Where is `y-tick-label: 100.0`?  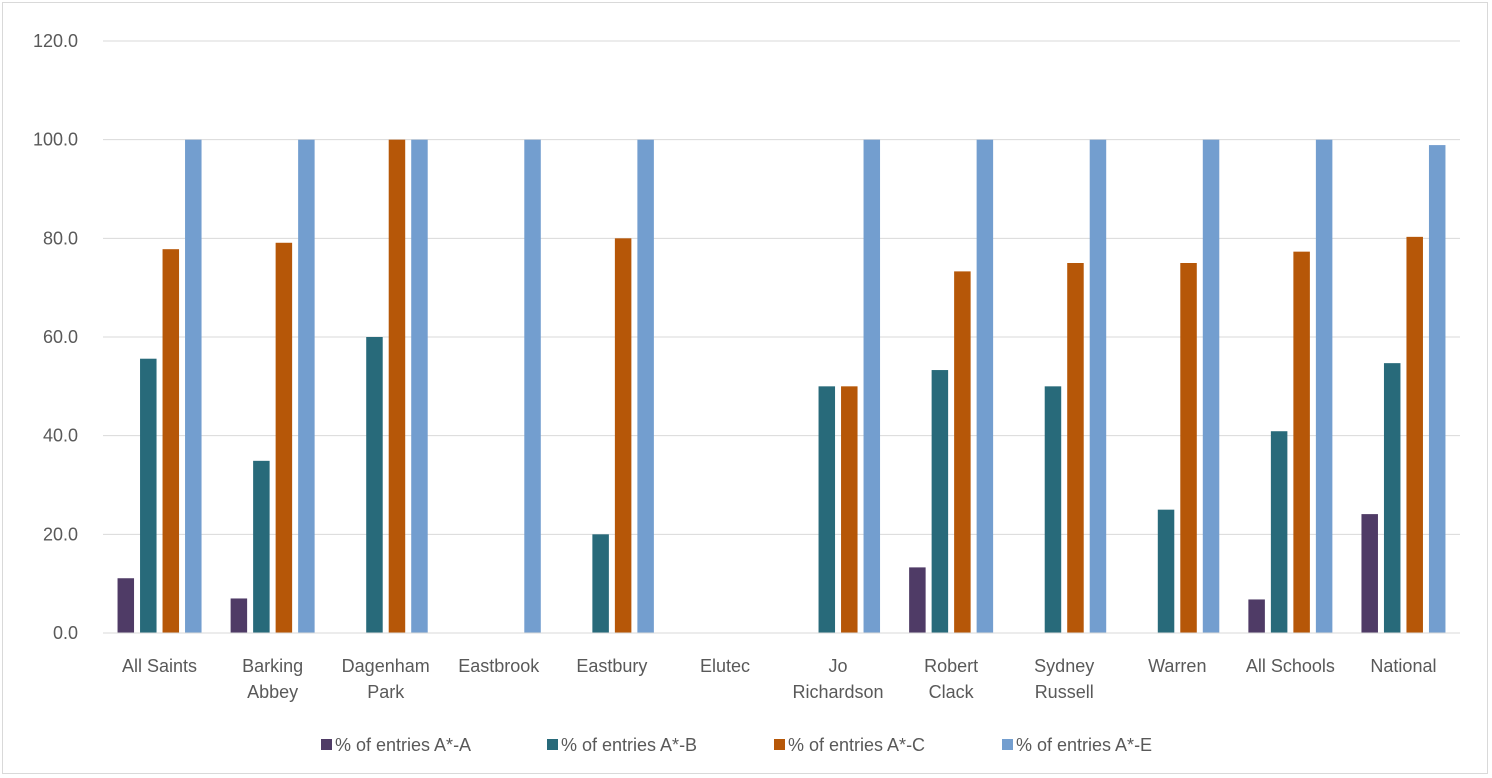 y-tick-label: 100.0 is located at coordinates (55, 140).